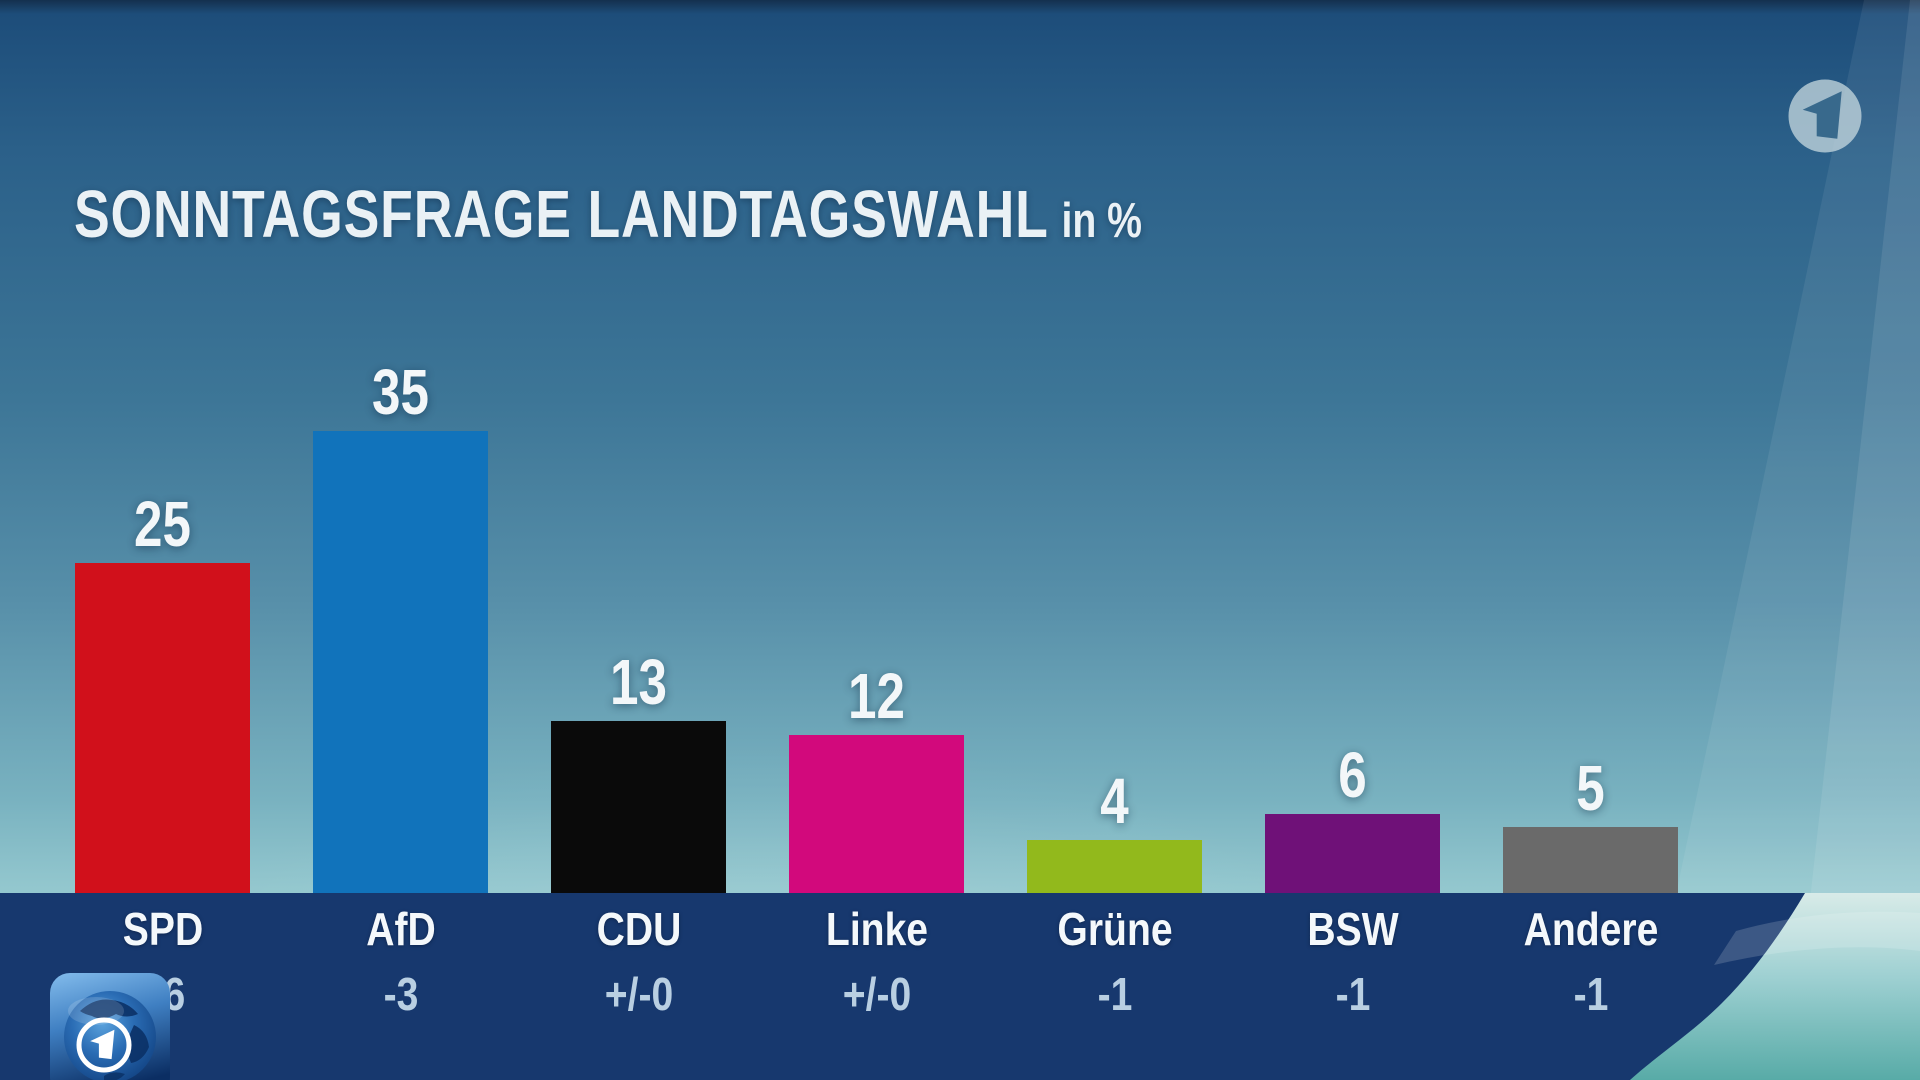  Describe the element at coordinates (1590, 994) in the screenshot. I see `change-label-andere: -1` at that location.